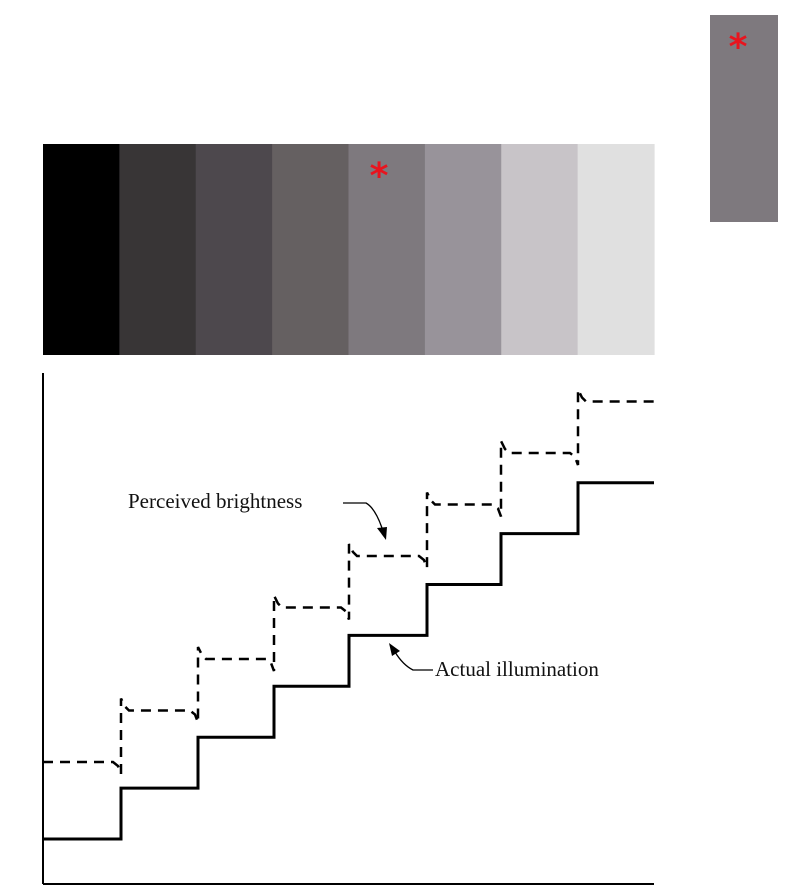 Image resolution: width=798 pixels, height=889 pixels. I want to click on perceived-leader-arrowhead, so click(382, 533).